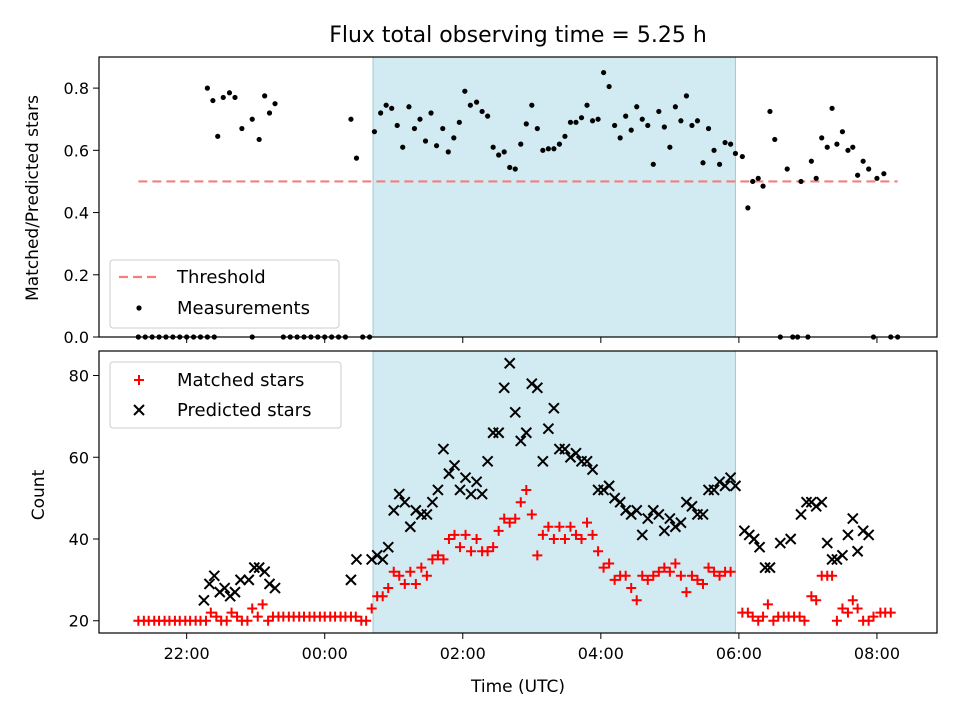  What do you see at coordinates (33, 198) in the screenshot?
I see `top-y-axis-label: Matched/Predicted stars` at bounding box center [33, 198].